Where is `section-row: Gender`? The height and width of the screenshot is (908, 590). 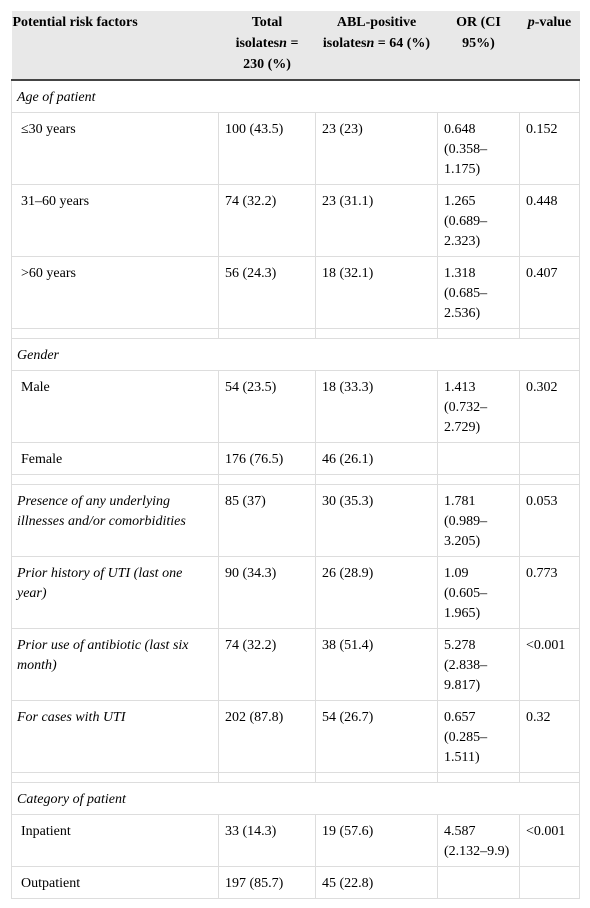 section-row: Gender is located at coordinates (295, 354).